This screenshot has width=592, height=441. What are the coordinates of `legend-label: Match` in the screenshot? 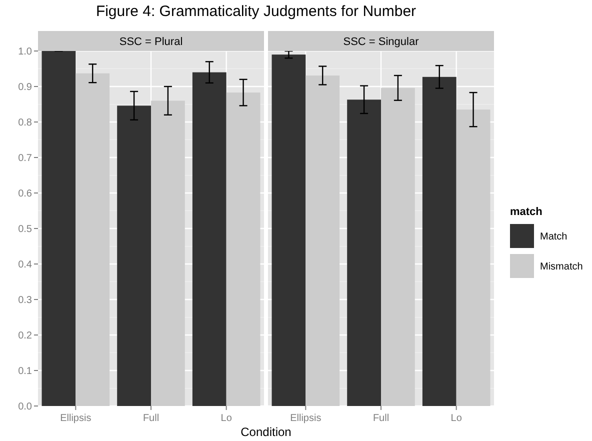 It's located at (554, 237).